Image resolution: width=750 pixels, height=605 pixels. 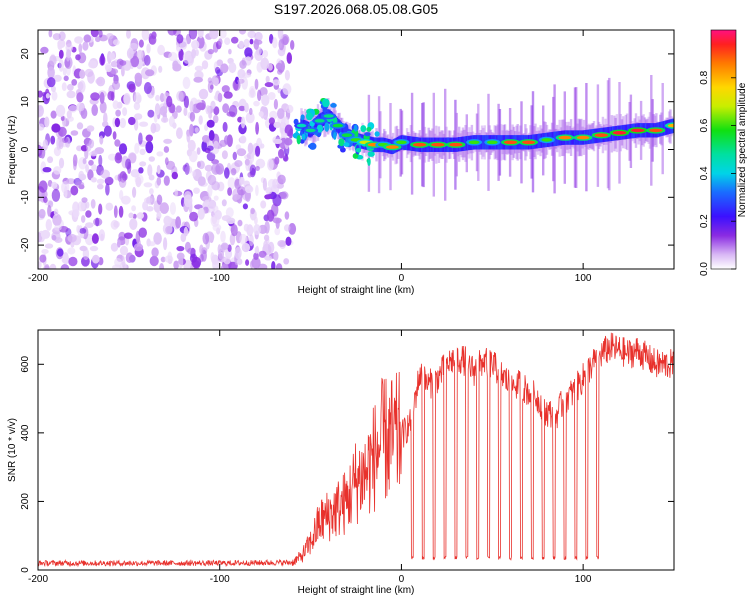 What do you see at coordinates (25, 54) in the screenshot?
I see `spectrogram-y-tick-label: 20` at bounding box center [25, 54].